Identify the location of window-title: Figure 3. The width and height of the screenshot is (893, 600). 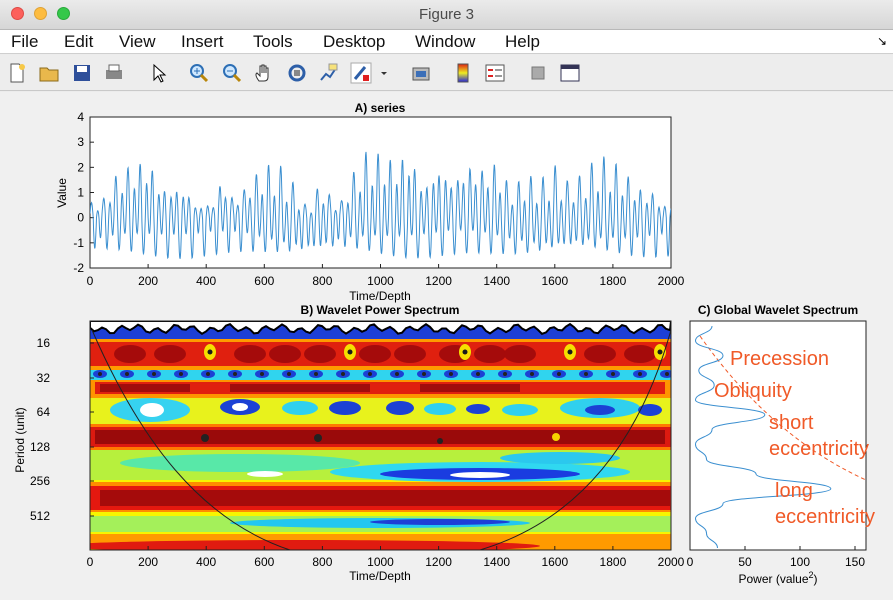
(446, 14).